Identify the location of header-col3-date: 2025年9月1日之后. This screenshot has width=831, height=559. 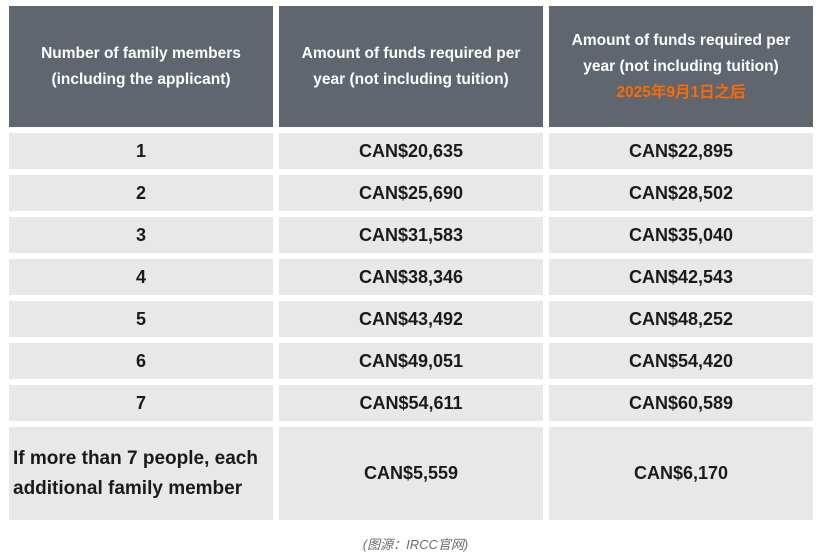
(681, 92).